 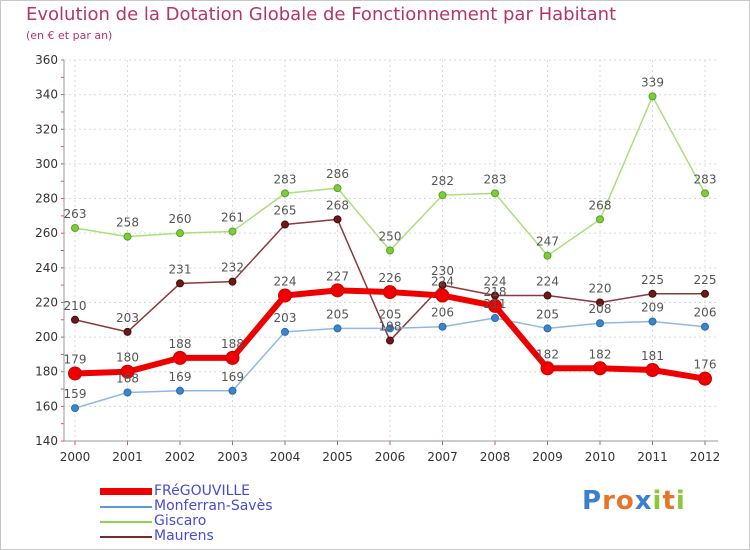 I want to click on data-label: 198, so click(x=390, y=327).